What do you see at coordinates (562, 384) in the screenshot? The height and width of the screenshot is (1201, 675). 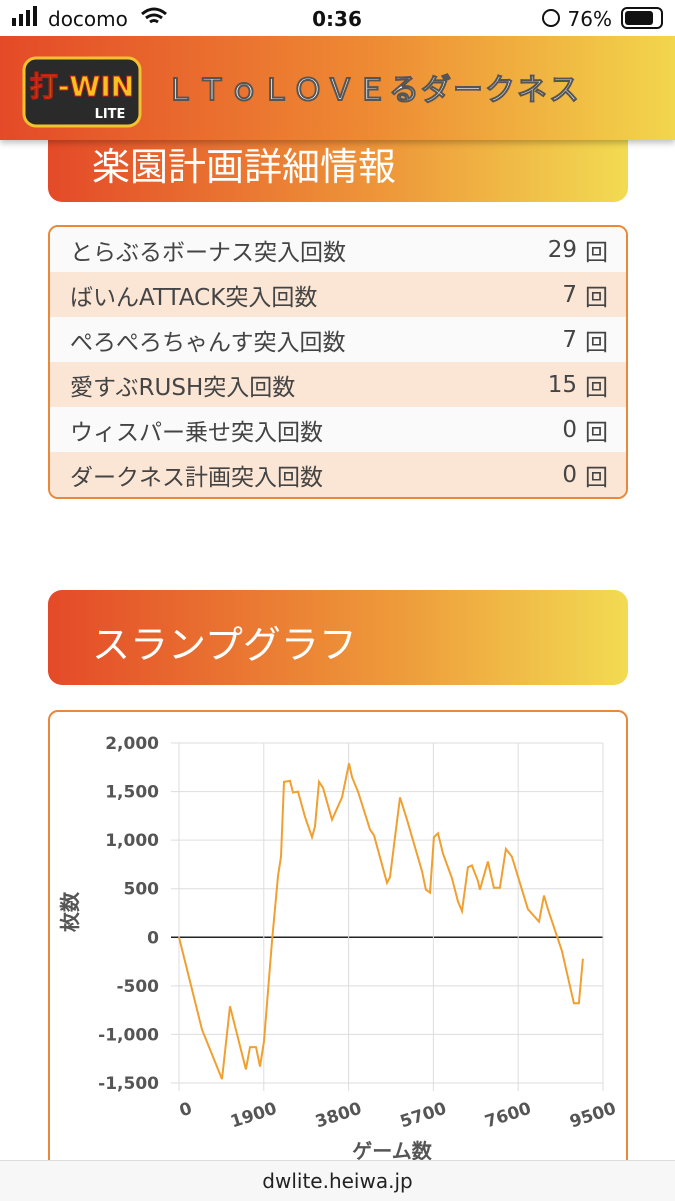 I see `row-count: 15` at bounding box center [562, 384].